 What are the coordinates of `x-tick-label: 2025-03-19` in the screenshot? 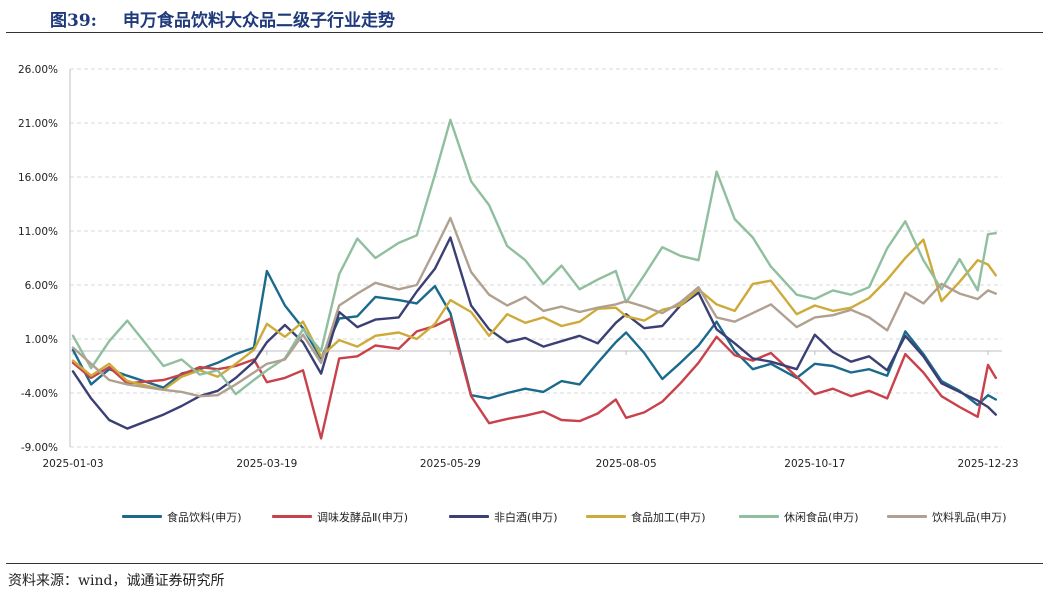 It's located at (266, 464).